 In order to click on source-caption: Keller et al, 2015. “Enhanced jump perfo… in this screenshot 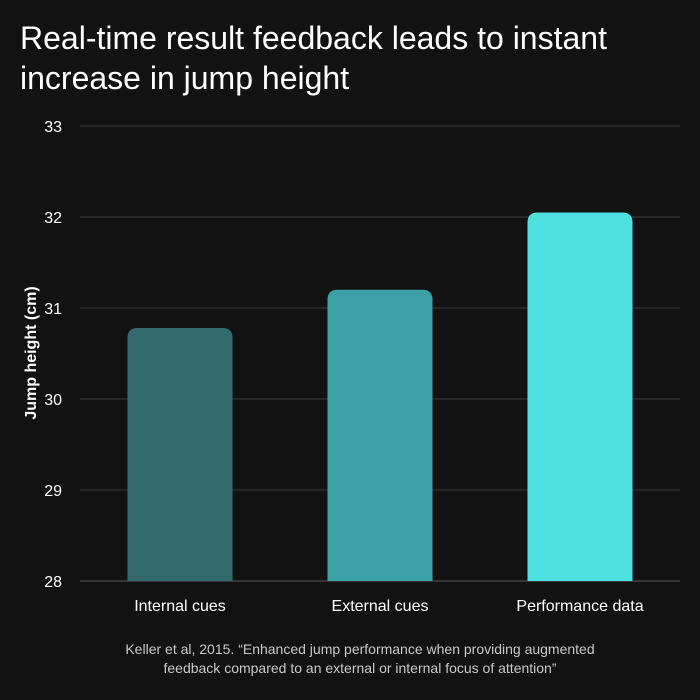, I will do `click(360, 659)`.